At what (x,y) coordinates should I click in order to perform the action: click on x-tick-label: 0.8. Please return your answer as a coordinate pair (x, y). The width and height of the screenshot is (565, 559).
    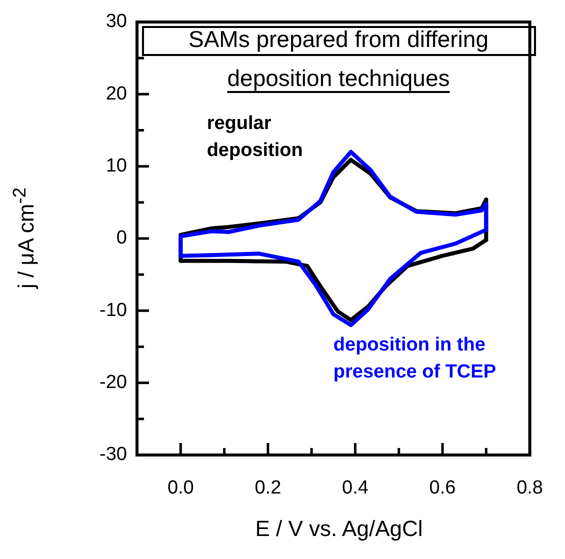
    Looking at the image, I should click on (530, 488).